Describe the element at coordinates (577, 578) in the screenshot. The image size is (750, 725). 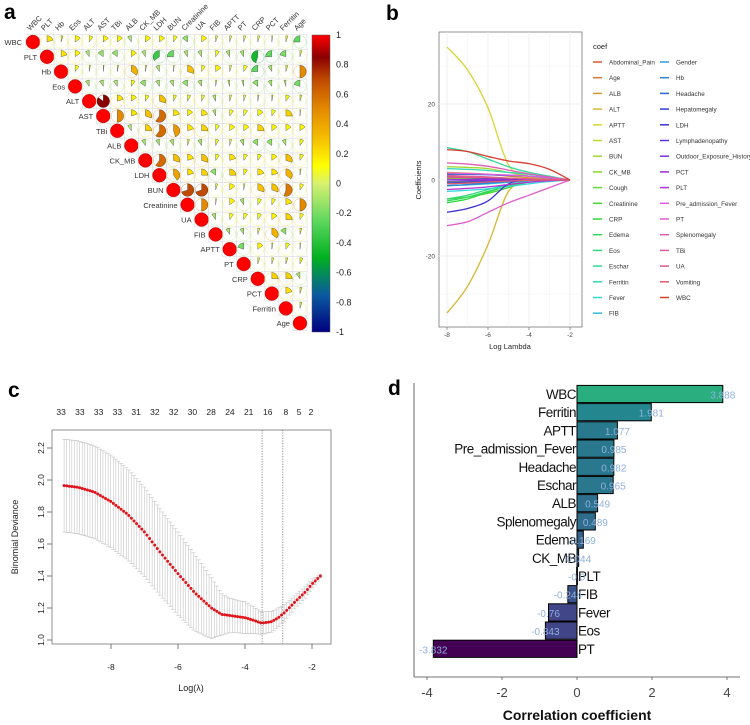
I see `value-label: -0.0` at that location.